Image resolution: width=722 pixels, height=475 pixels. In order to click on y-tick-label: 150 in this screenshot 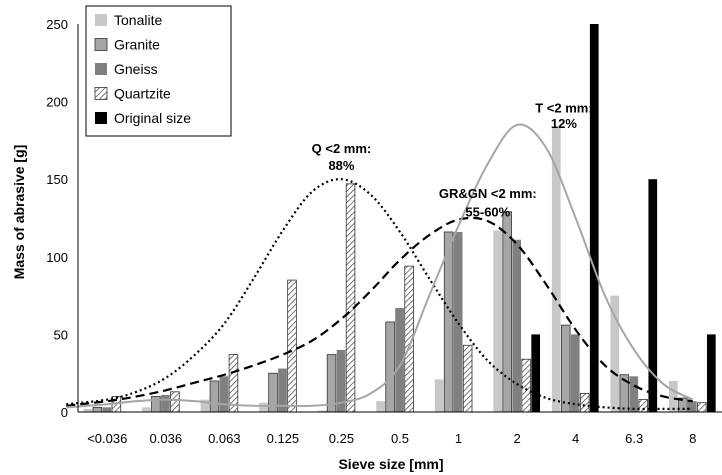, I will do `click(57, 179)`.